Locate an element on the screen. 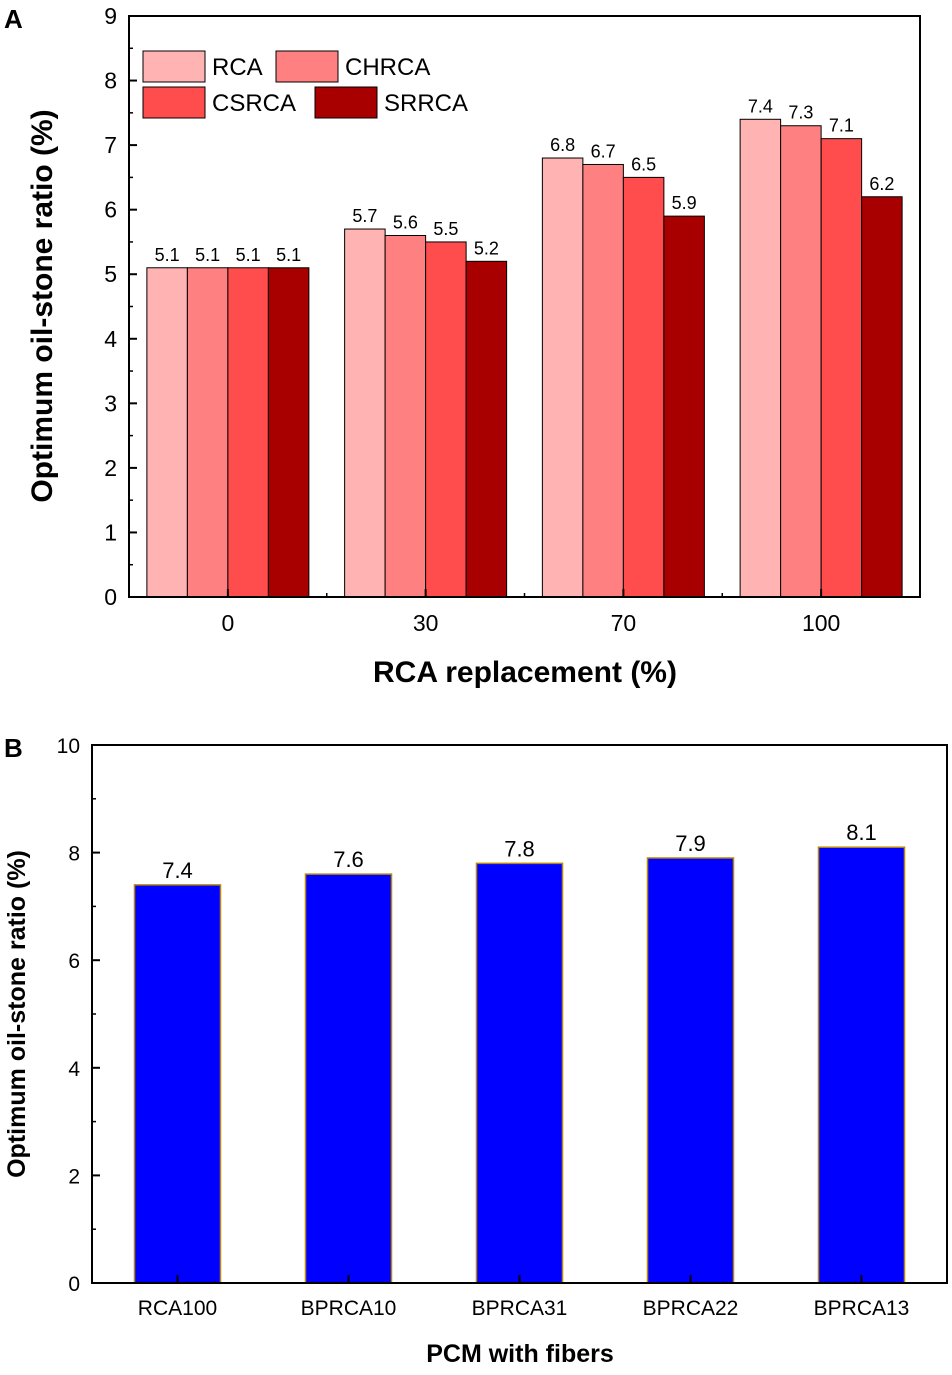 The height and width of the screenshot is (1375, 952). chart-a-x-axis-title: RCA replacement (%) is located at coordinates (525, 672).